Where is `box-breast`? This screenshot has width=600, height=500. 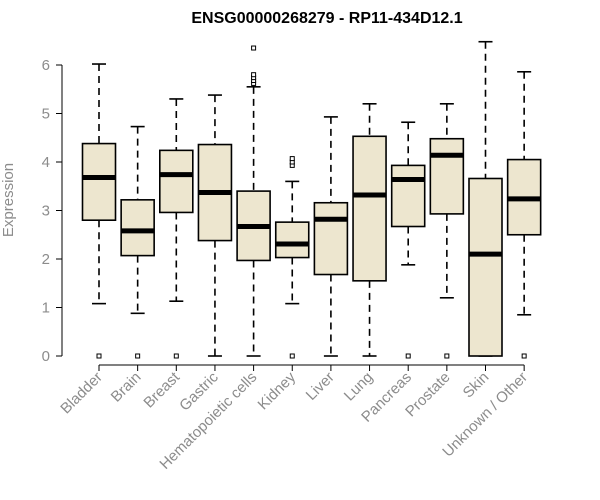 box-breast is located at coordinates (176, 228).